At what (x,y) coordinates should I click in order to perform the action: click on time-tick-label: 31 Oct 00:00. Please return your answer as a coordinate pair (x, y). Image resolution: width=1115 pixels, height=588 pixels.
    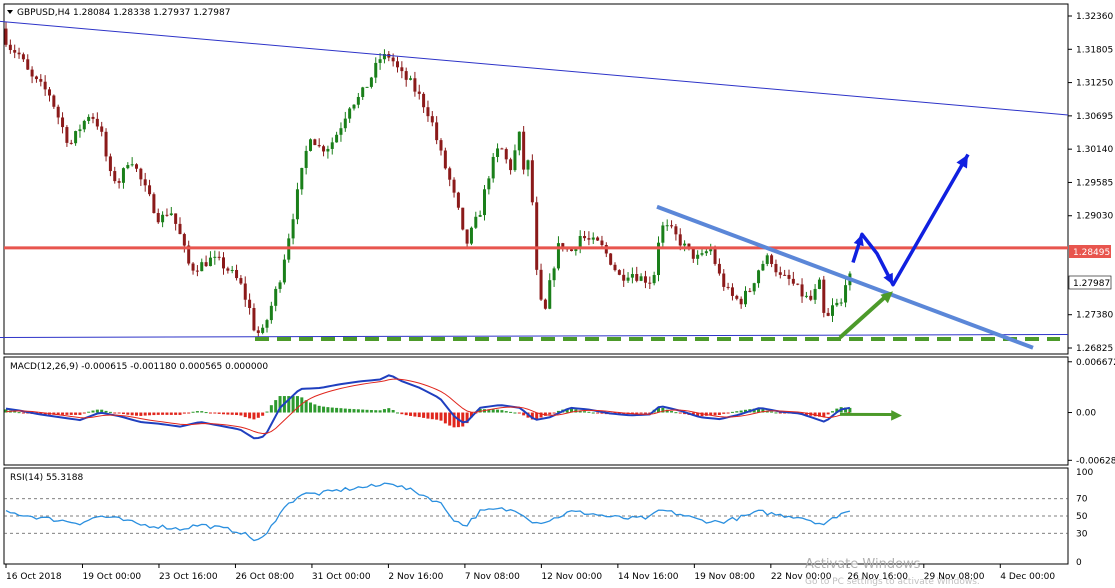
    Looking at the image, I should click on (341, 577).